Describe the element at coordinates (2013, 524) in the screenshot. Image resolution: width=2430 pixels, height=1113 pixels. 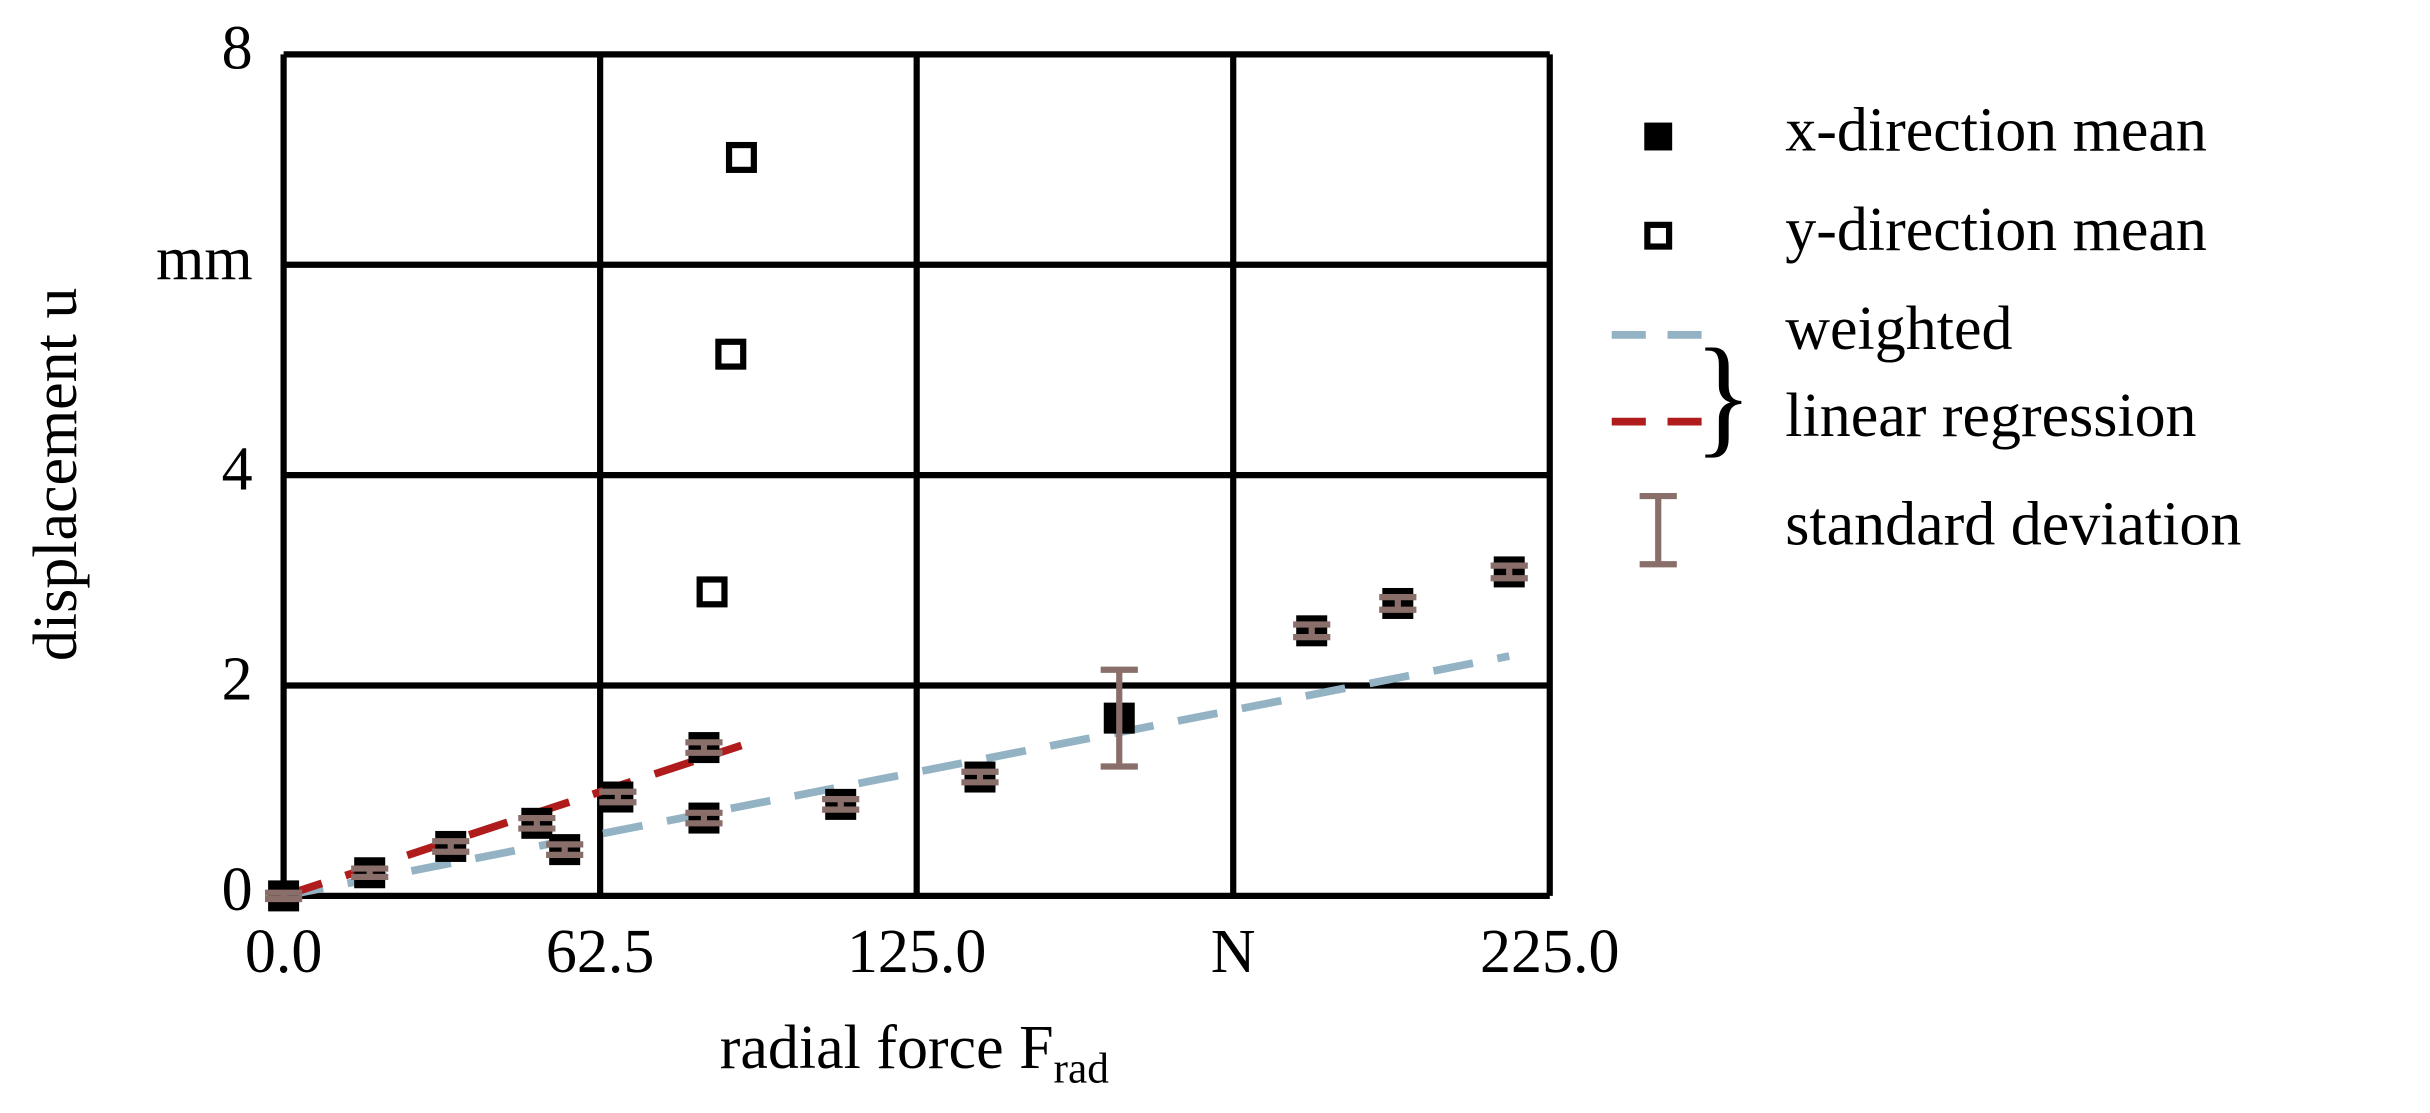
I see `legend-label: standard deviation` at that location.